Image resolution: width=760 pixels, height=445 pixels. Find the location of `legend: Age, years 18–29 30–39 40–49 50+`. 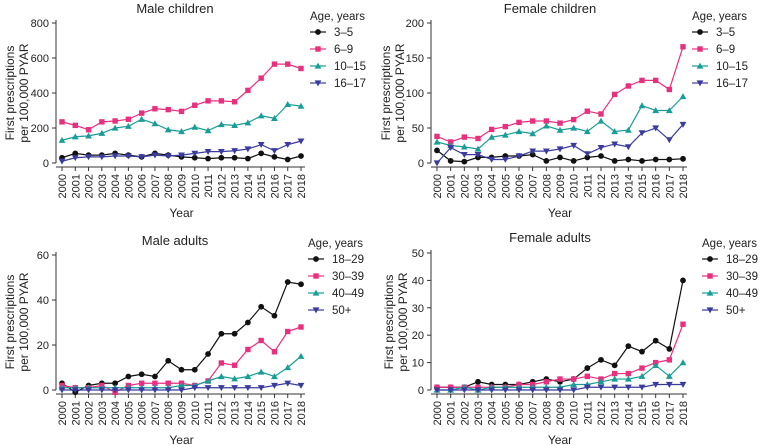

legend: Age, years 18–29 30–39 40–49 50+ is located at coordinates (336, 277).